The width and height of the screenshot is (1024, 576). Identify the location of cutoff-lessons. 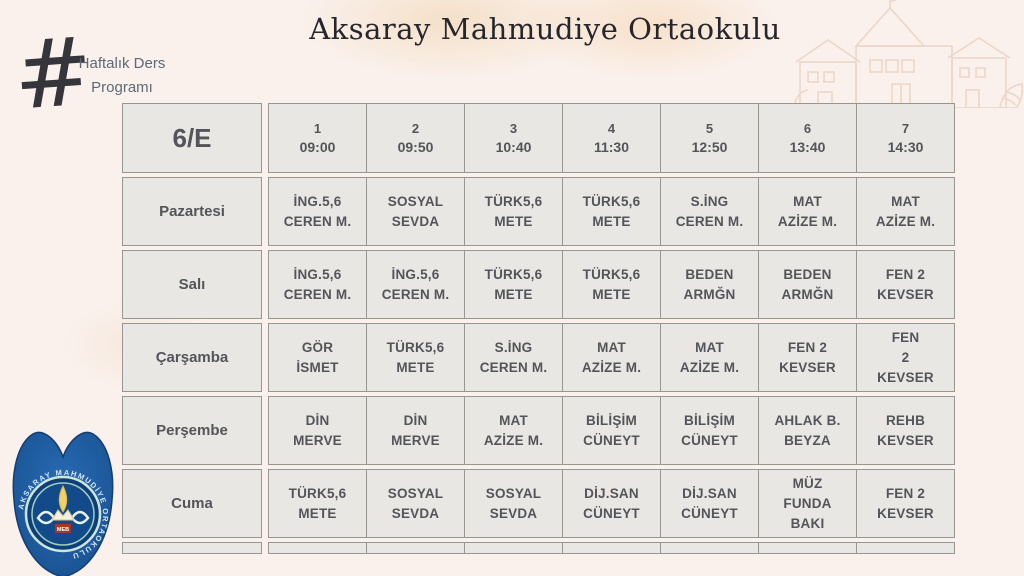
(611, 548).